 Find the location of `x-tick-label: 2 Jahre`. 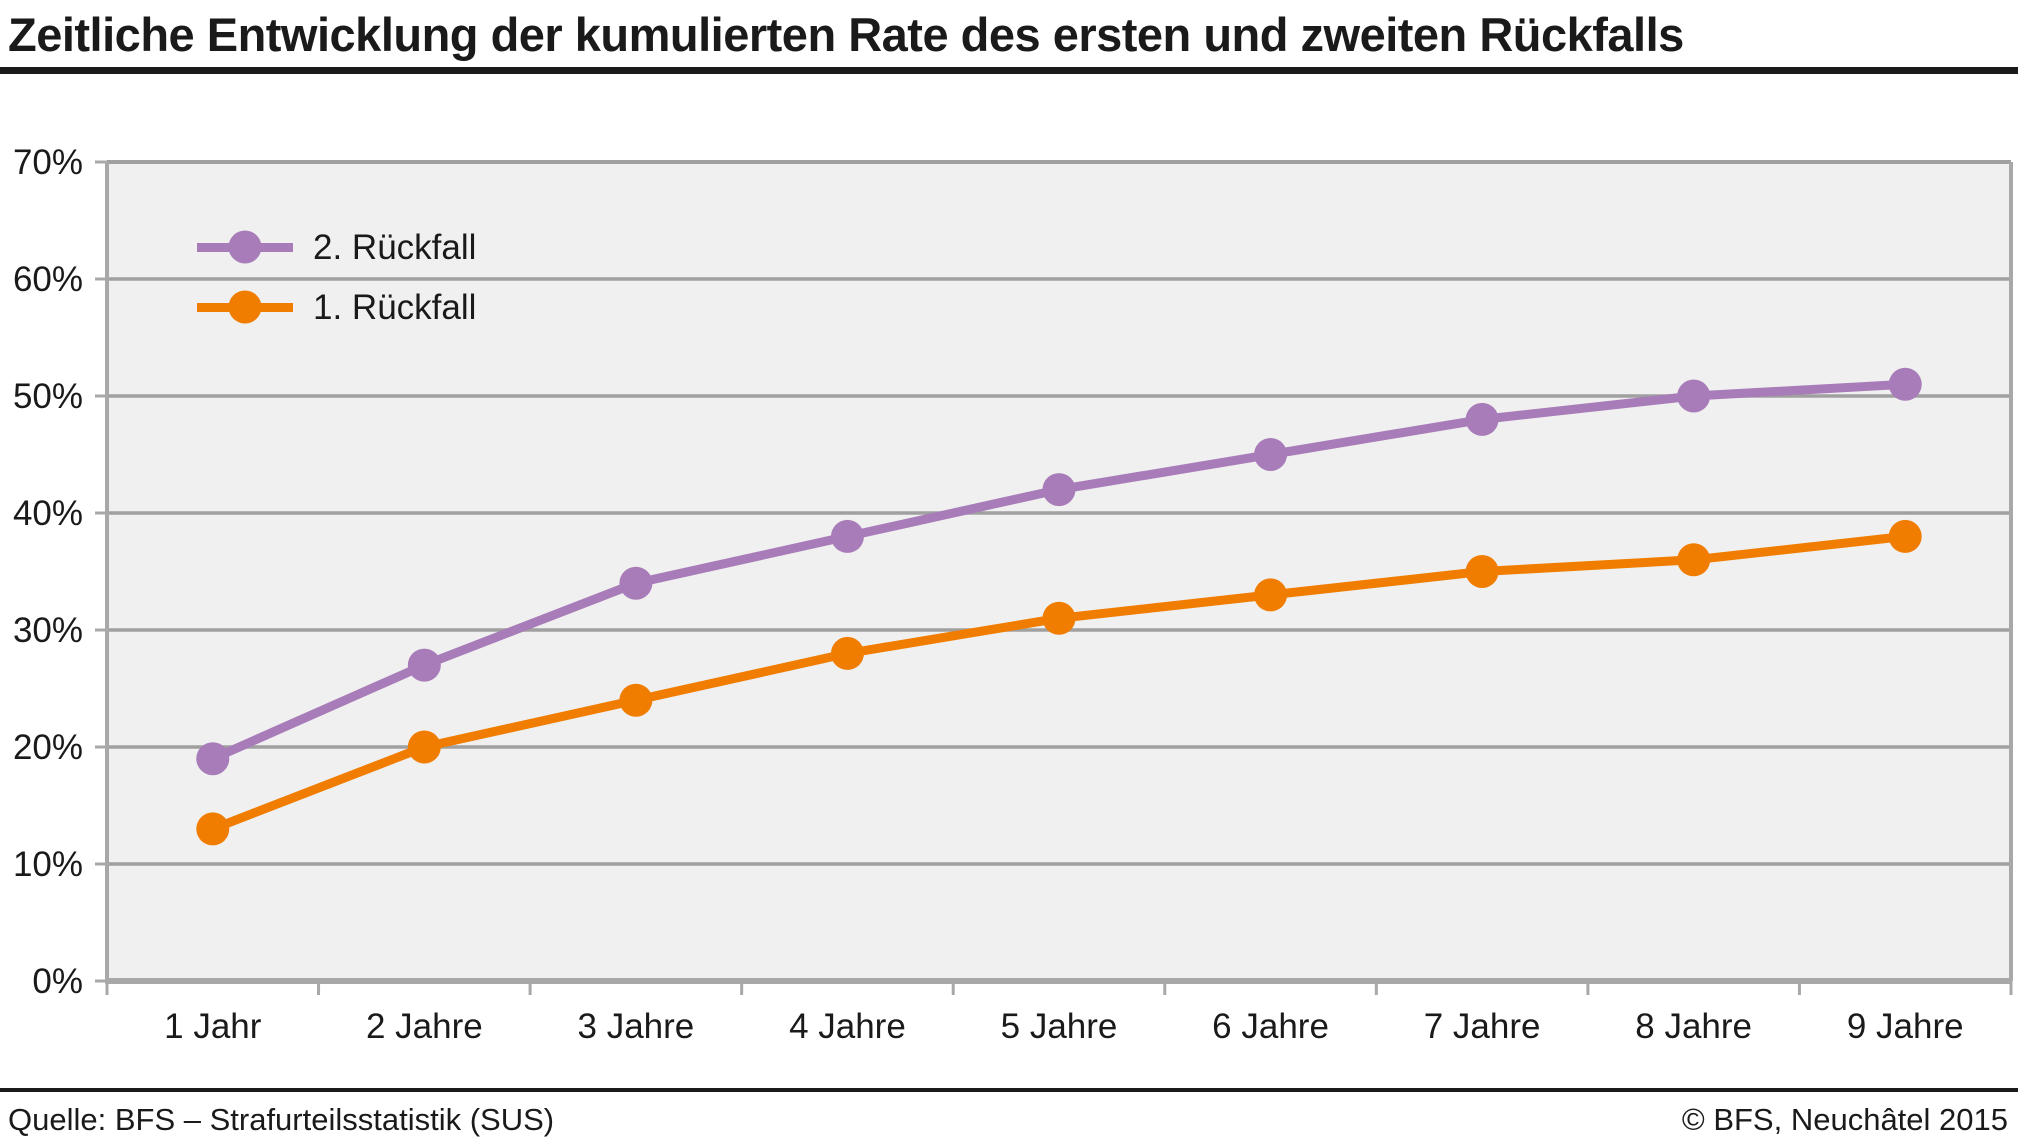

x-tick-label: 2 Jahre is located at coordinates (424, 1026).